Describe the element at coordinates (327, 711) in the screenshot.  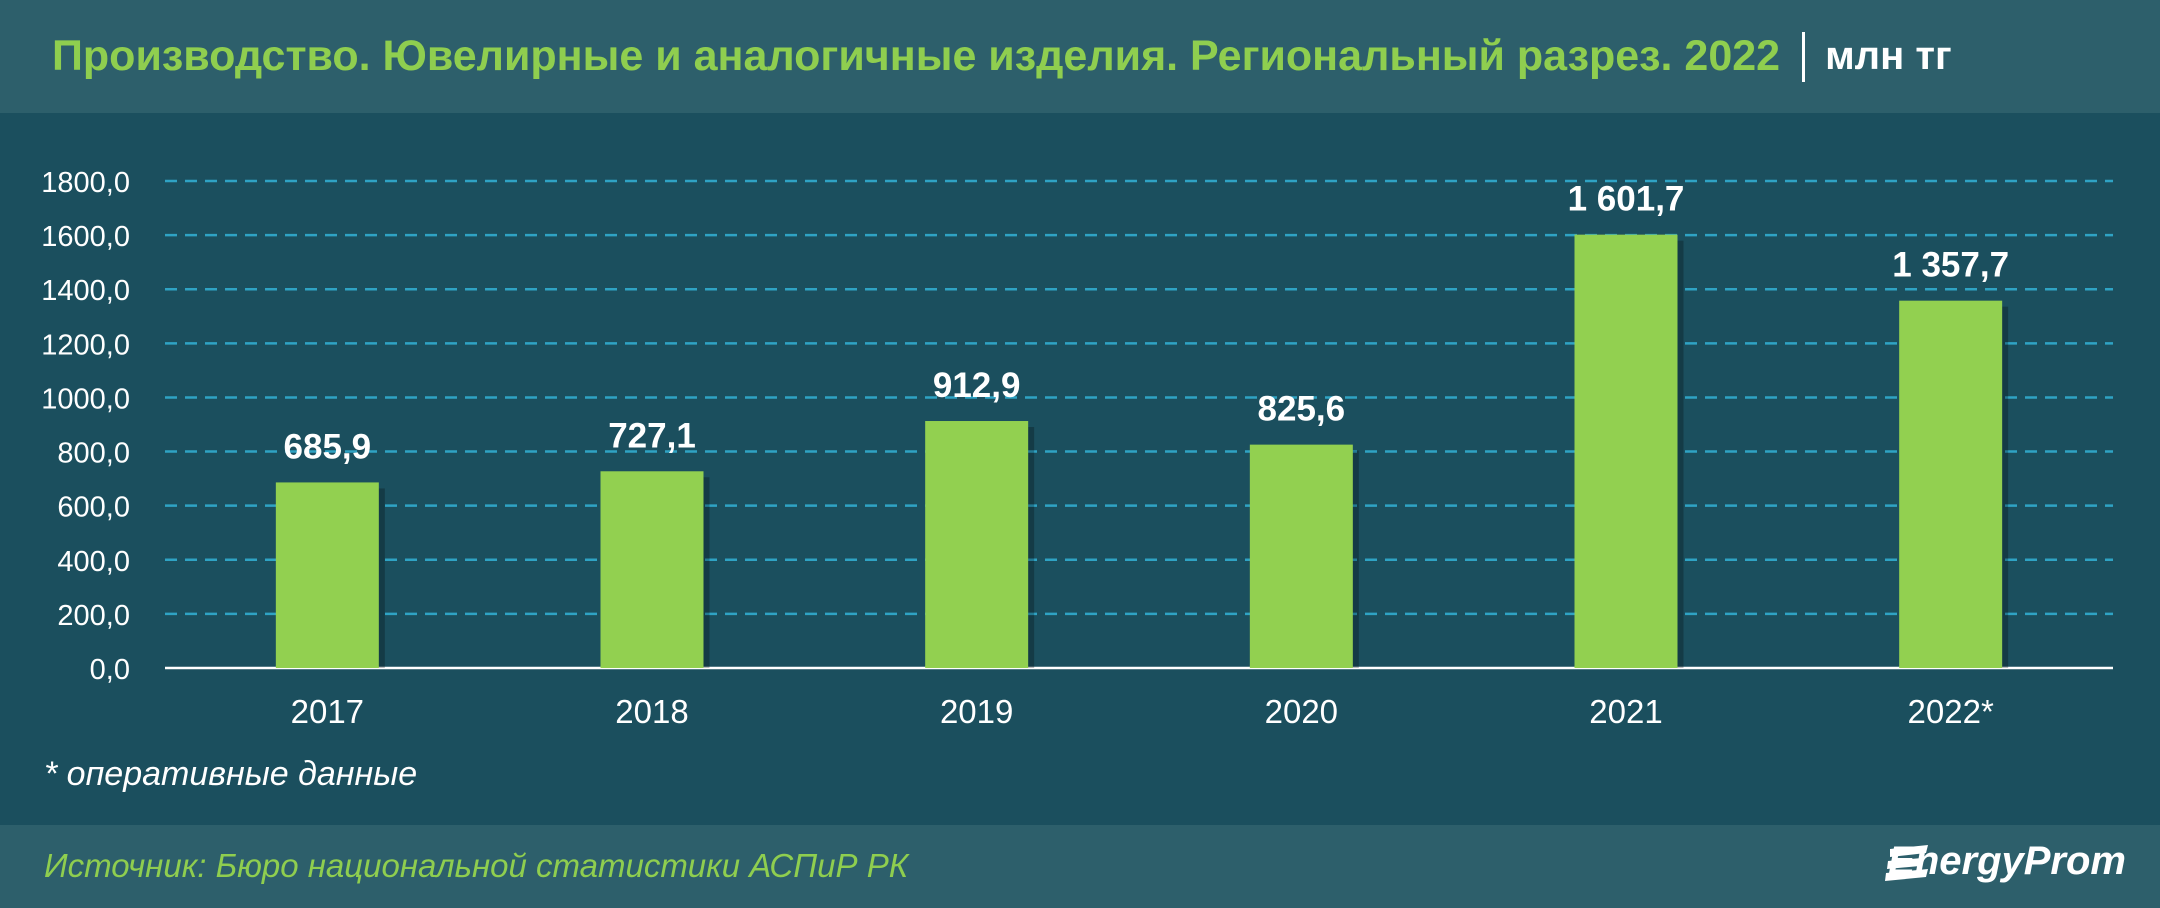
I see `x-tick-label: 2017` at that location.